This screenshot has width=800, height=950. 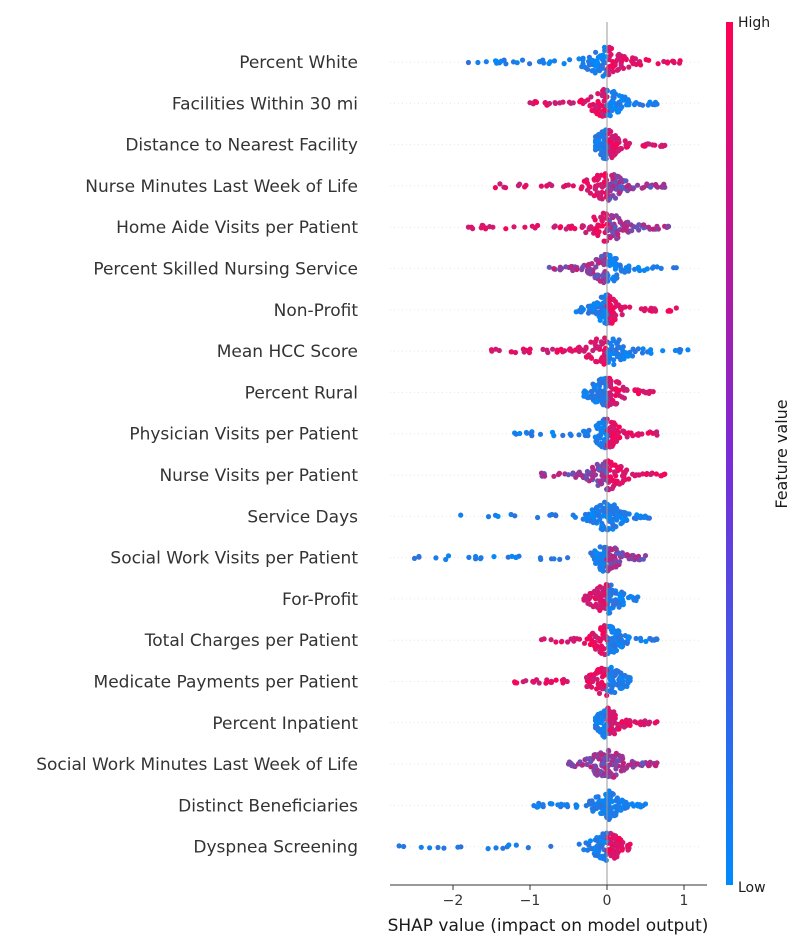 What do you see at coordinates (302, 517) in the screenshot?
I see `feature-label: Service Days` at bounding box center [302, 517].